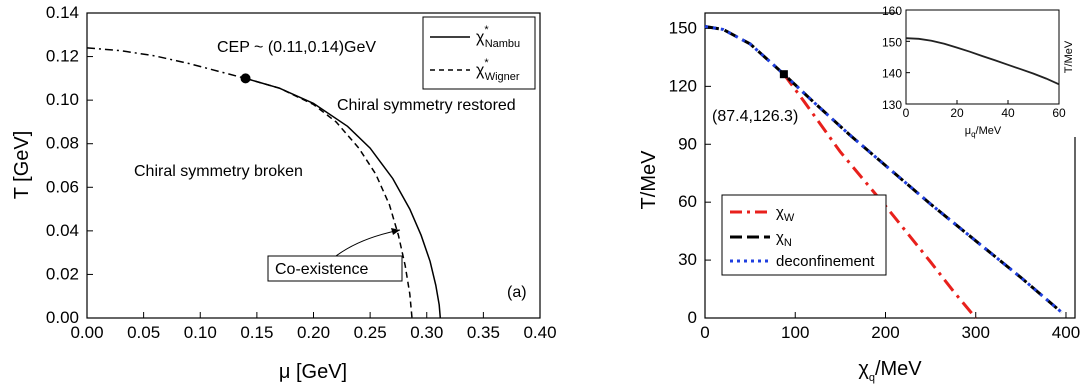  Describe the element at coordinates (892, 11) in the screenshot. I see `inset-ytick-label: 160` at that location.